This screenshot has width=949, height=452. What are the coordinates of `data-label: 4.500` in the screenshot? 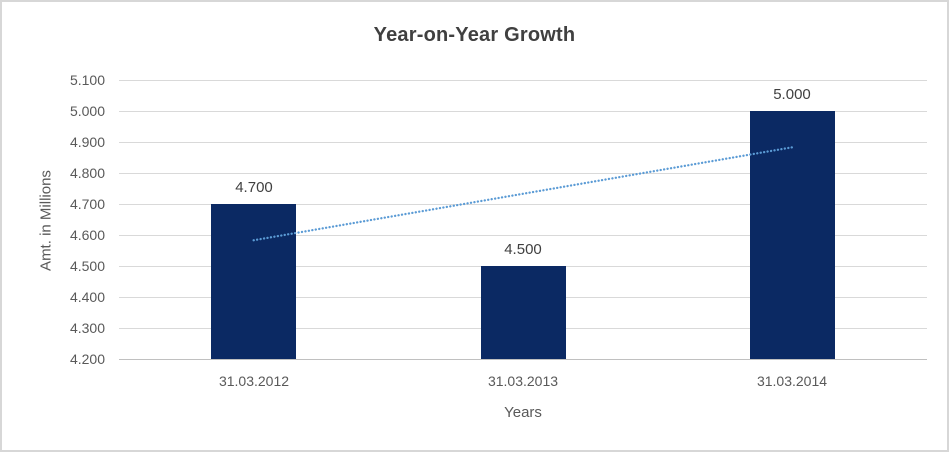 It's located at (523, 249).